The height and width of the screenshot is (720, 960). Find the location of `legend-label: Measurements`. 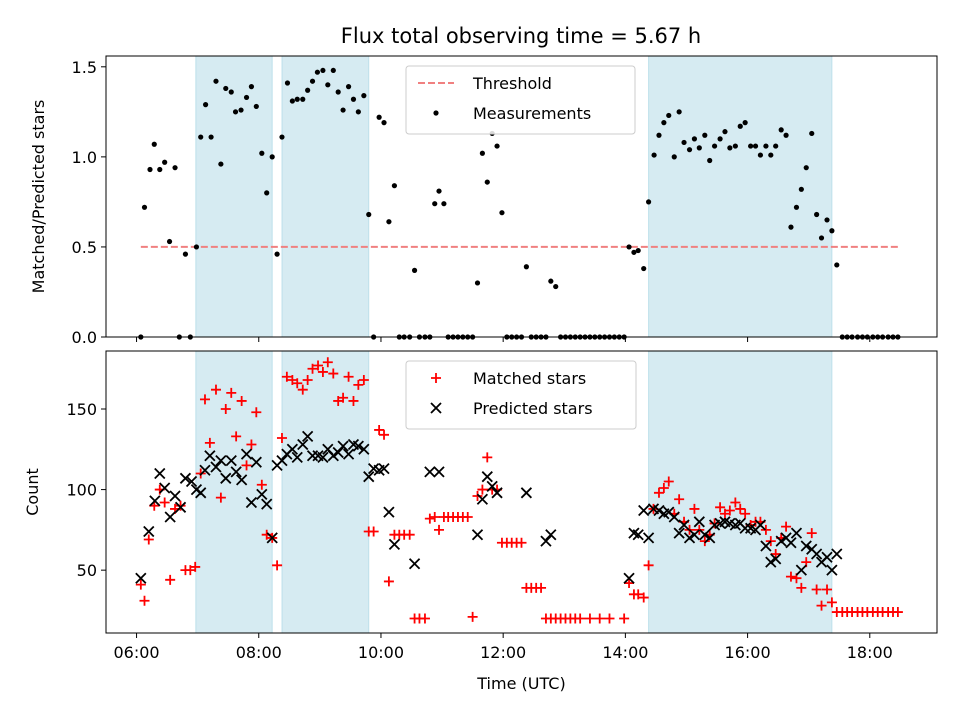

legend-label: Measurements is located at coordinates (532, 113).